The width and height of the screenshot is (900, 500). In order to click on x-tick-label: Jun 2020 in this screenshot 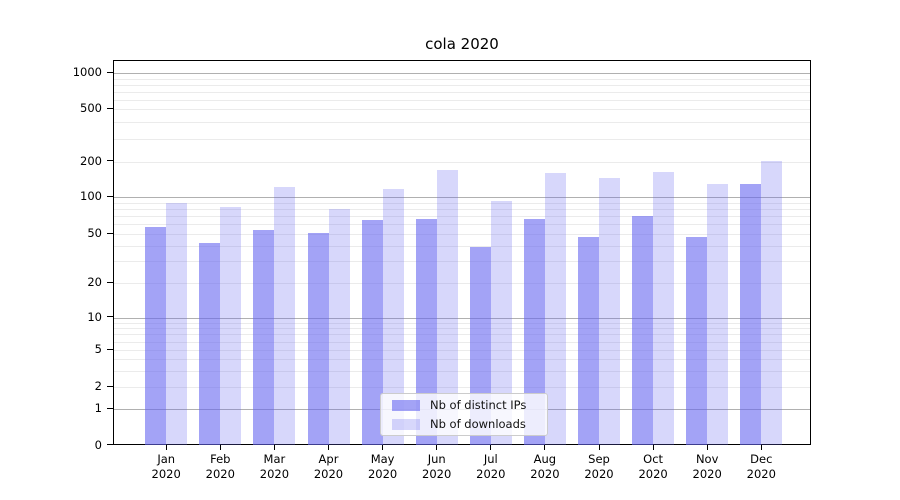, I will do `click(437, 467)`.